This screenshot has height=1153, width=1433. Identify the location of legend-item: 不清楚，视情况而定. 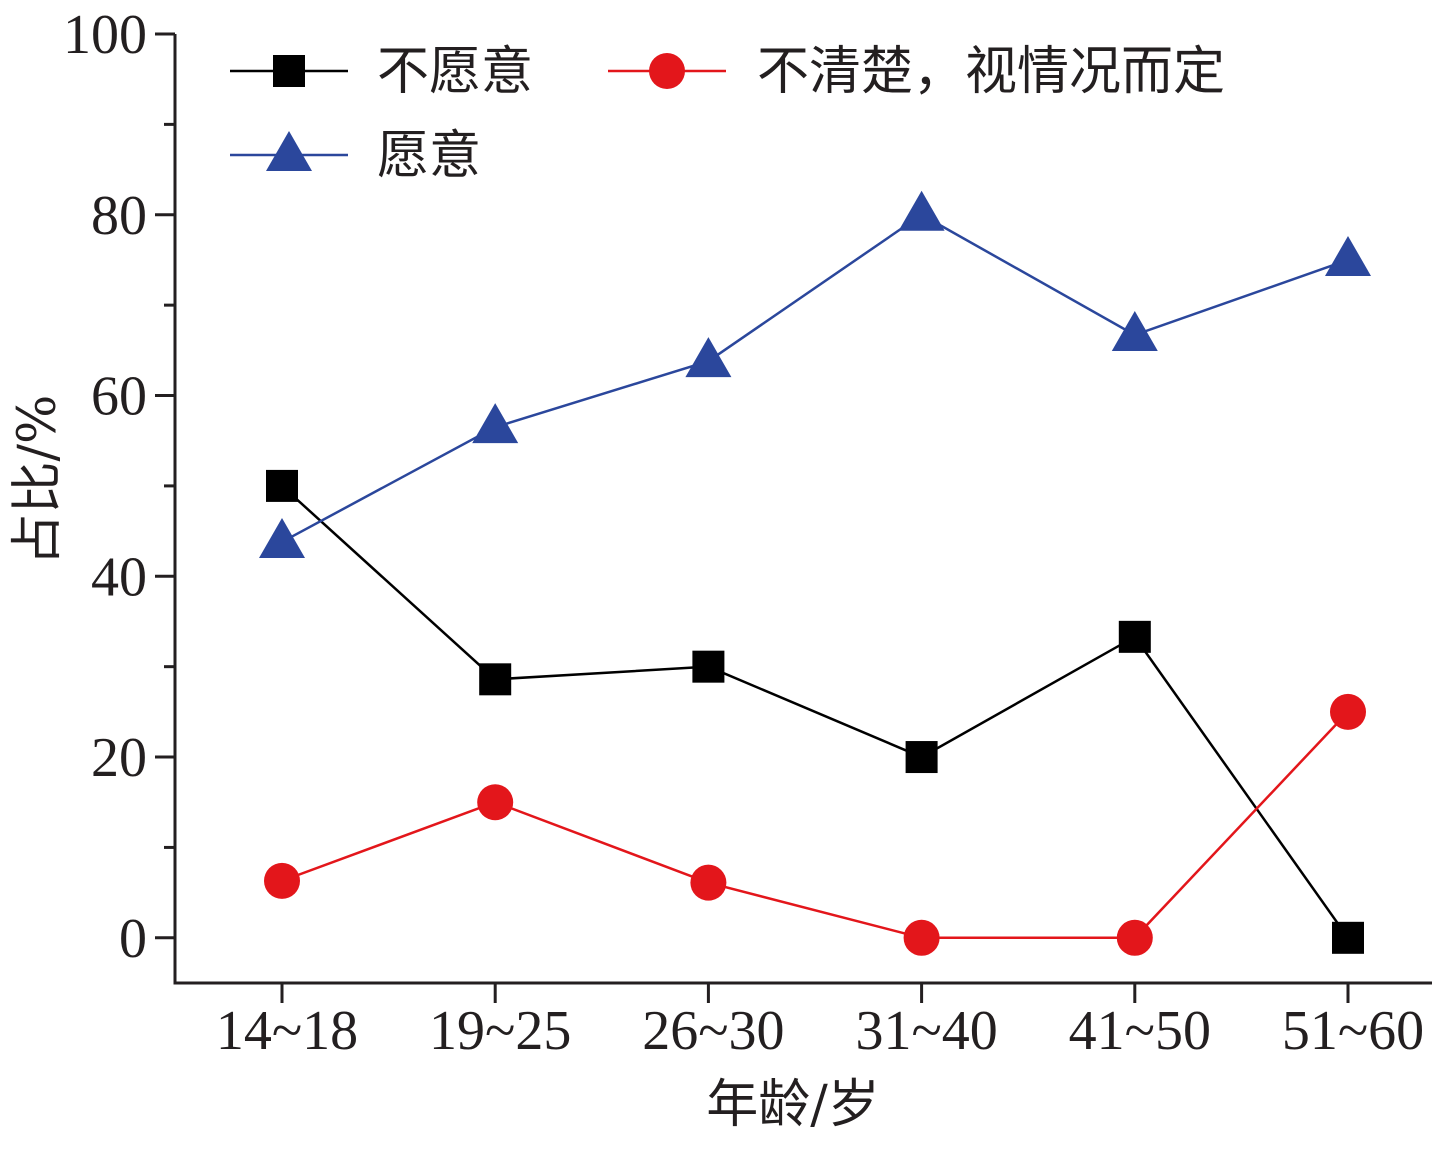
(916, 72).